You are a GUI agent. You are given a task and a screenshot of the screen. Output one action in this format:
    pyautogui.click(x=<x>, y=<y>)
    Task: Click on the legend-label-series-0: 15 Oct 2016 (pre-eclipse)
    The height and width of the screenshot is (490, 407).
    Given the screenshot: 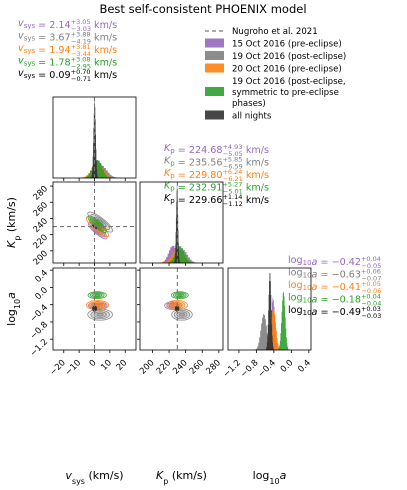 What is the action you would take?
    pyautogui.click(x=287, y=45)
    